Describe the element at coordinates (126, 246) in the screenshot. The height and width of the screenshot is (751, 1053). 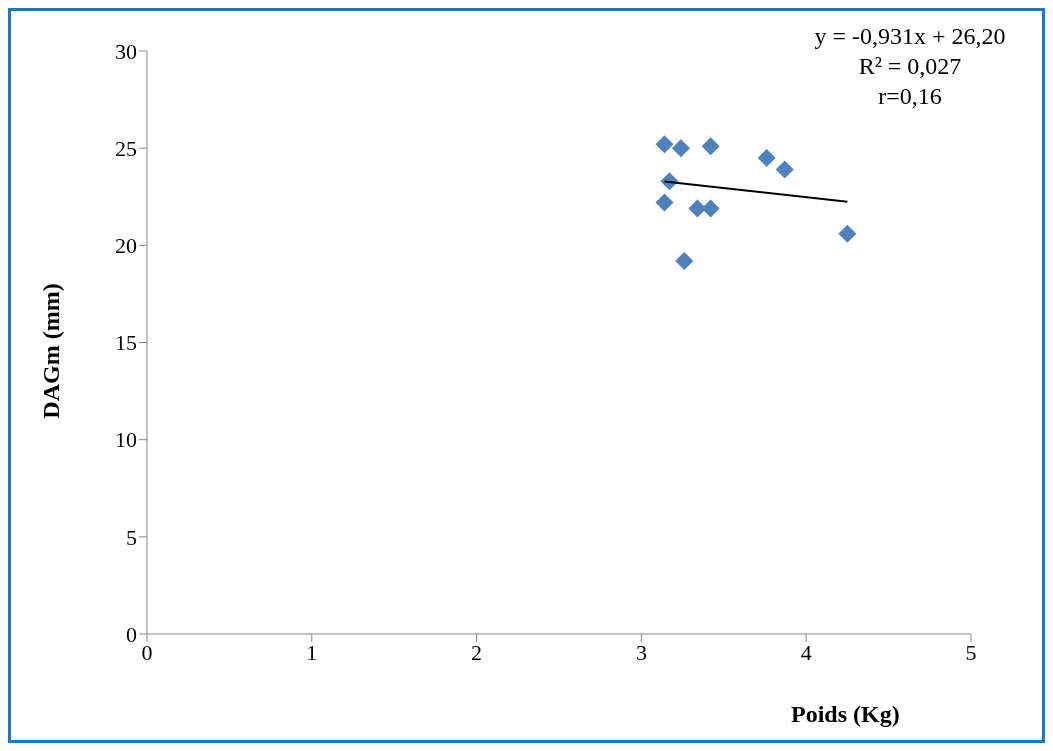
I see `y-tick-label: 20` at that location.